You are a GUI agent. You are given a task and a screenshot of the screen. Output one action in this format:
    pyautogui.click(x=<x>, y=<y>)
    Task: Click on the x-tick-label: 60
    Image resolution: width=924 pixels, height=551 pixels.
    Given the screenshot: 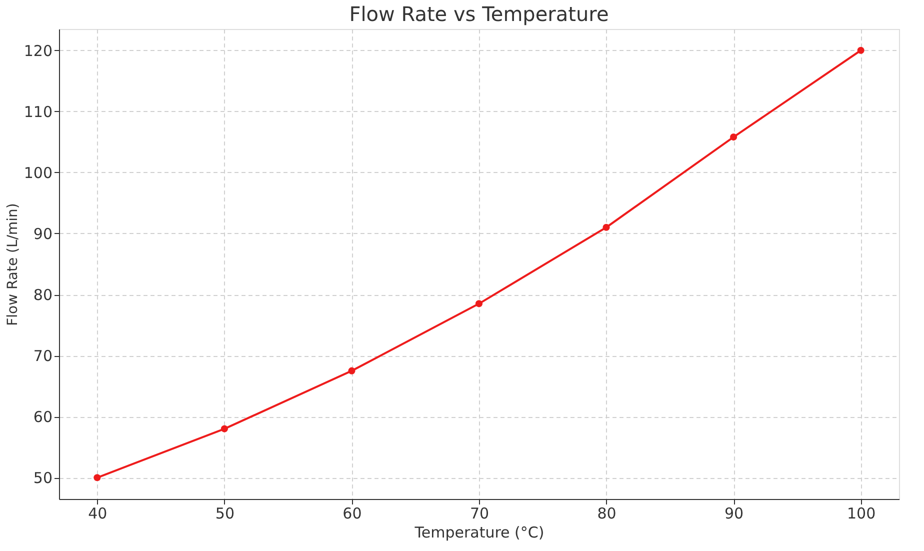 What is the action you would take?
    pyautogui.click(x=352, y=513)
    